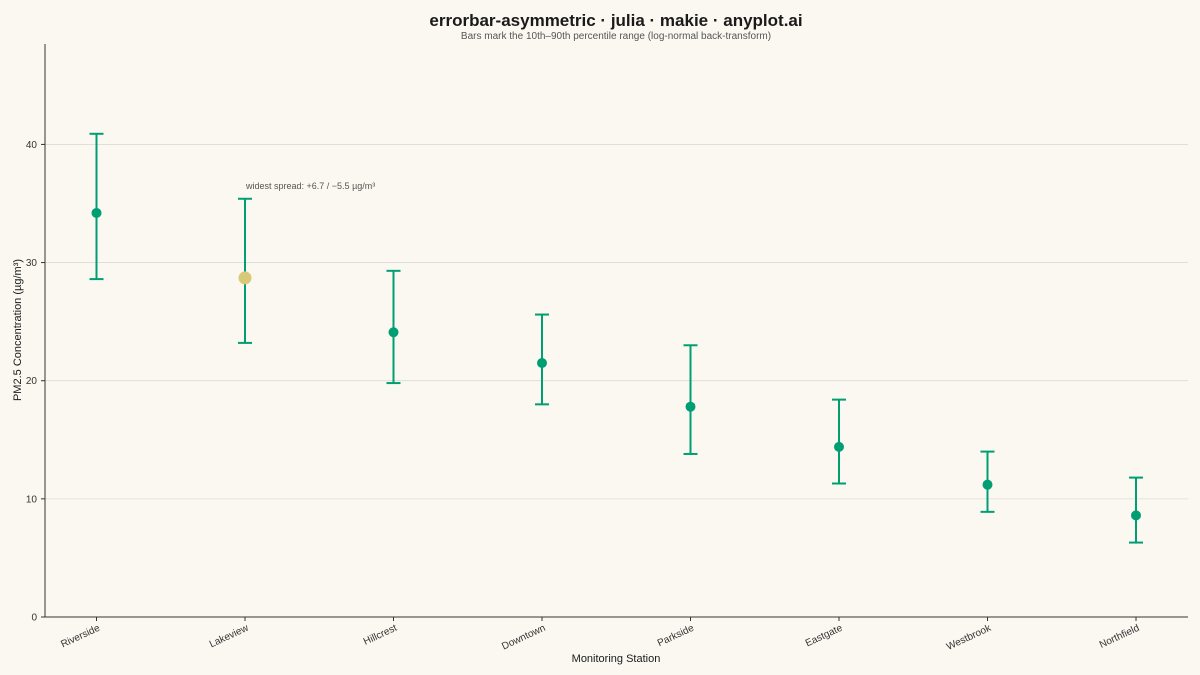  I want to click on y-tick-label: 40, so click(32, 145).